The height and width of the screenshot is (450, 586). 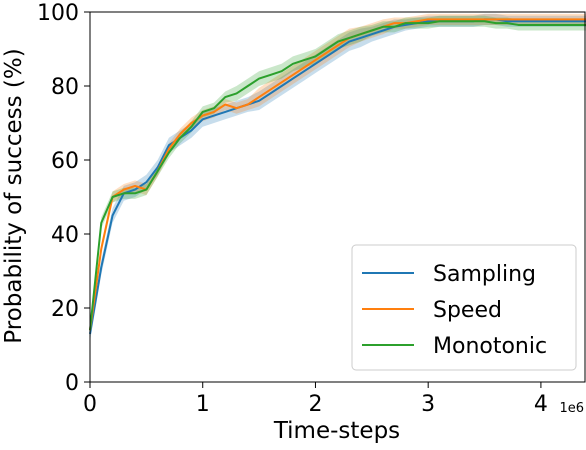 I want to click on legend-label-speed: Speed, so click(x=467, y=310).